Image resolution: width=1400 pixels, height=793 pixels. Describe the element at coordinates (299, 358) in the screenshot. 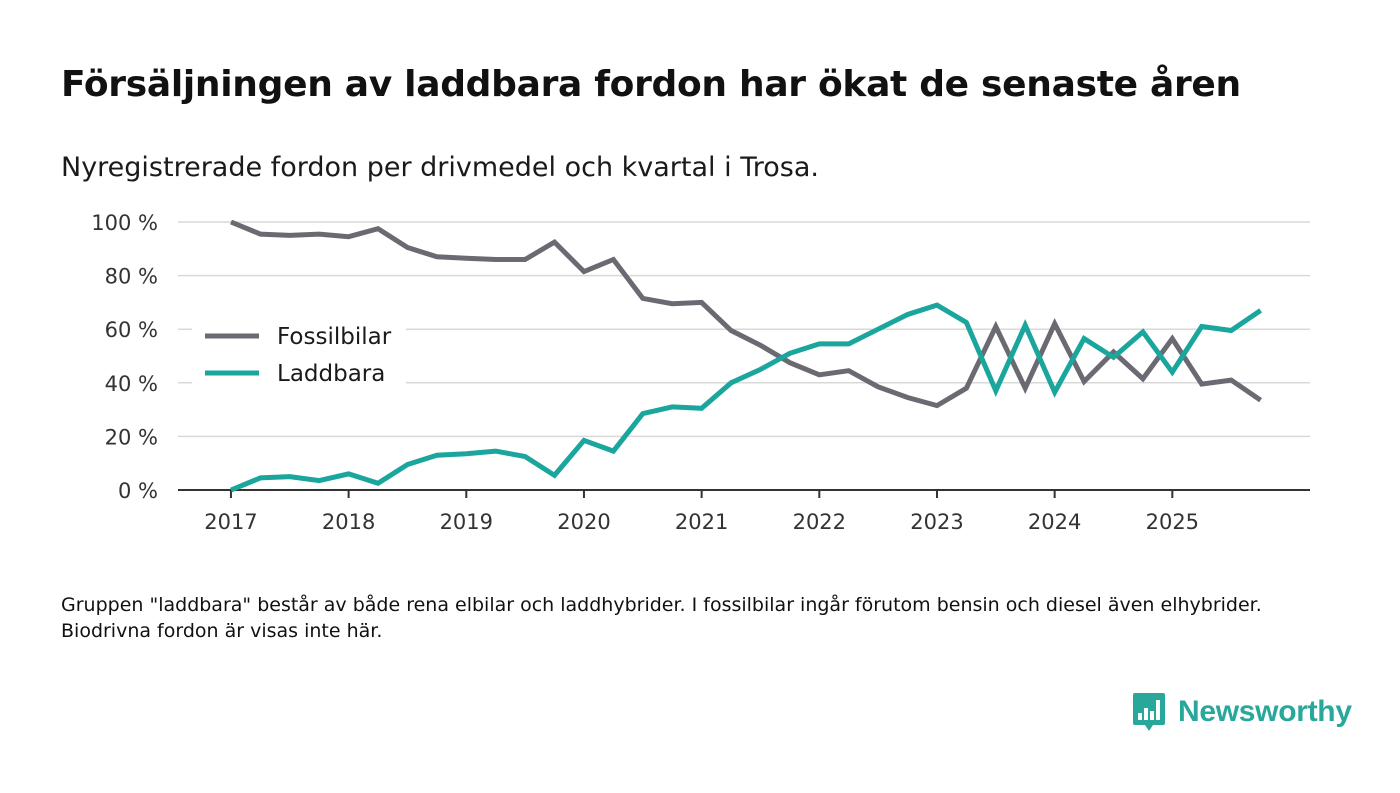

I see `legend: Fossilbilar Laddbara` at that location.